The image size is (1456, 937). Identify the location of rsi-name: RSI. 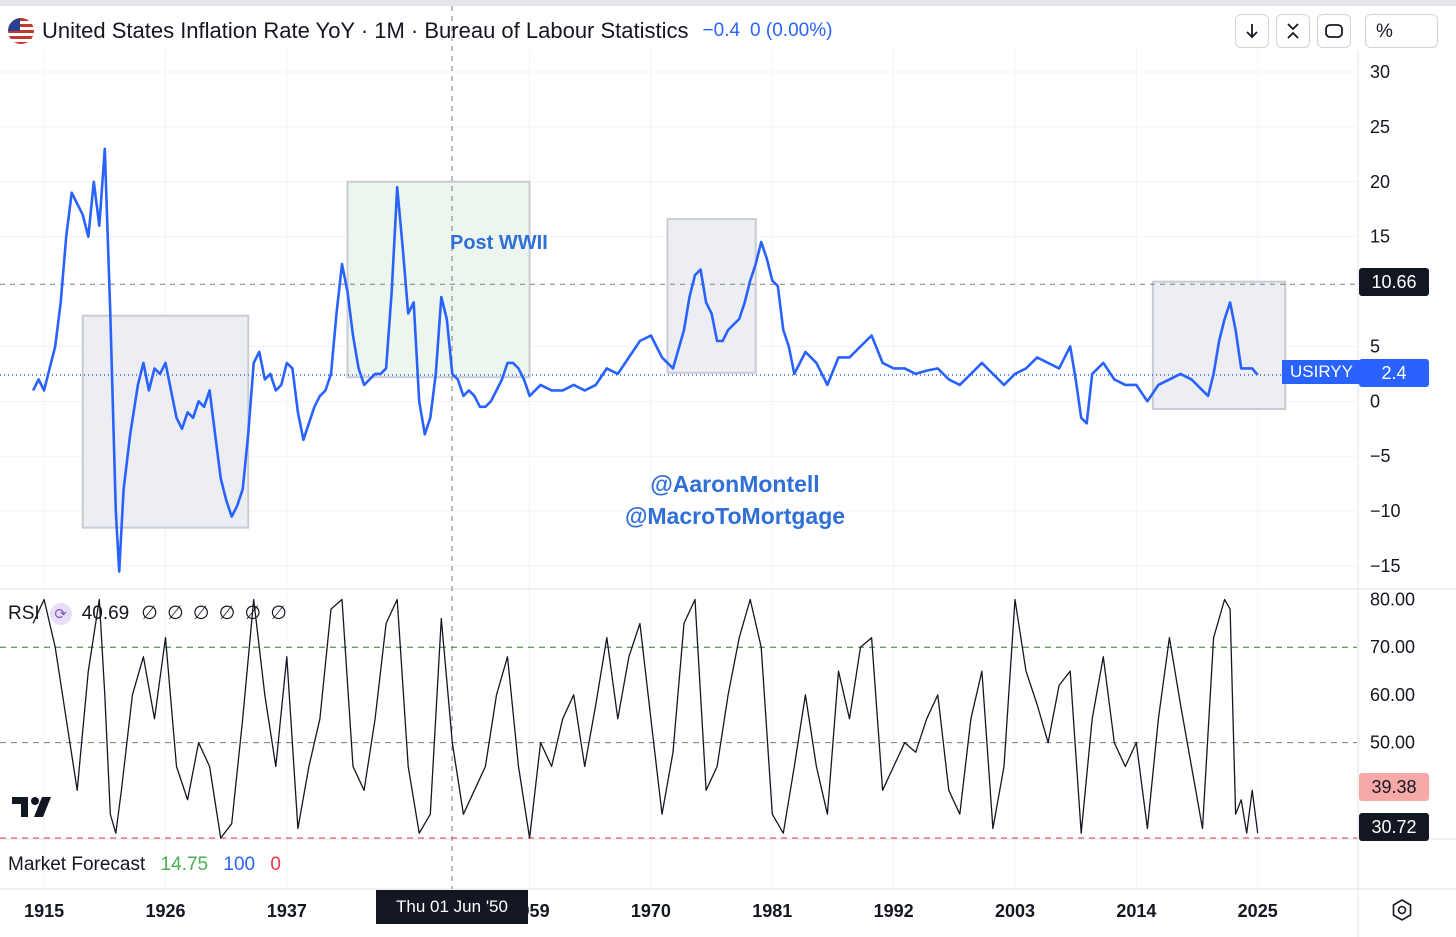
(24, 613).